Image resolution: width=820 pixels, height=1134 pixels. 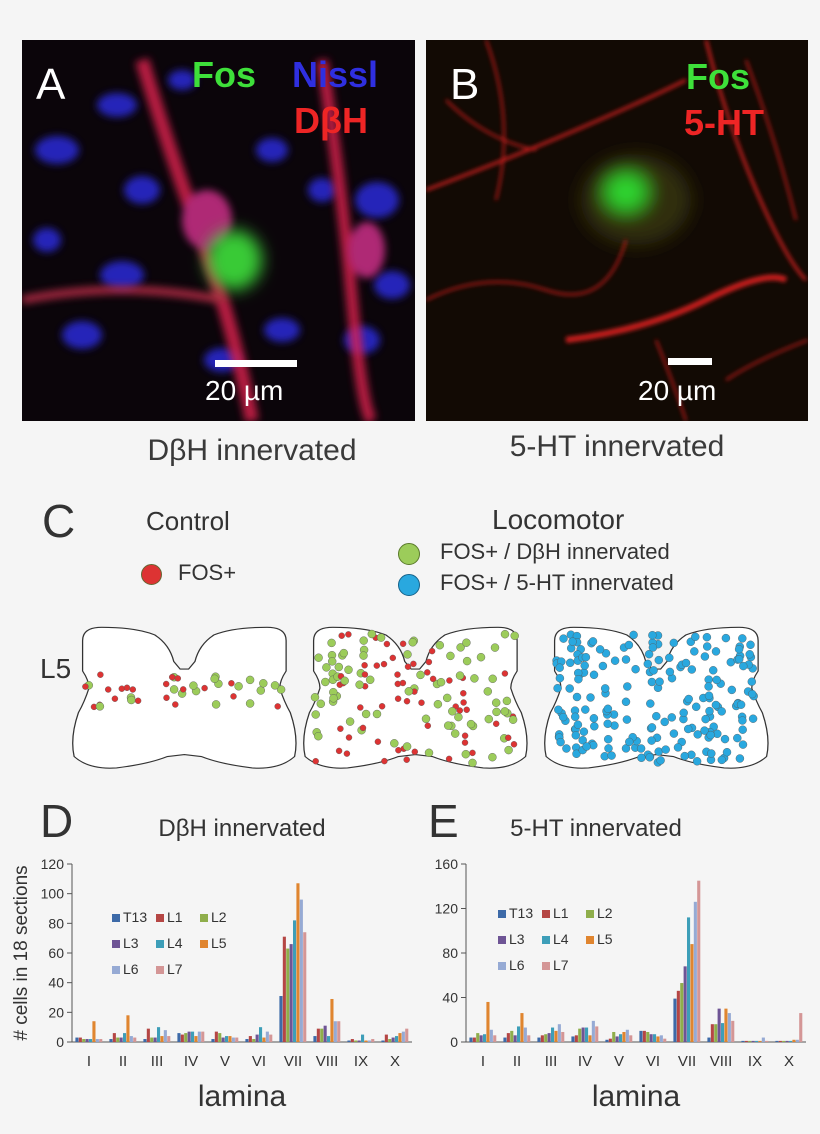 What do you see at coordinates (558, 519) in the screenshot?
I see `locomotor-title: Locomotor` at bounding box center [558, 519].